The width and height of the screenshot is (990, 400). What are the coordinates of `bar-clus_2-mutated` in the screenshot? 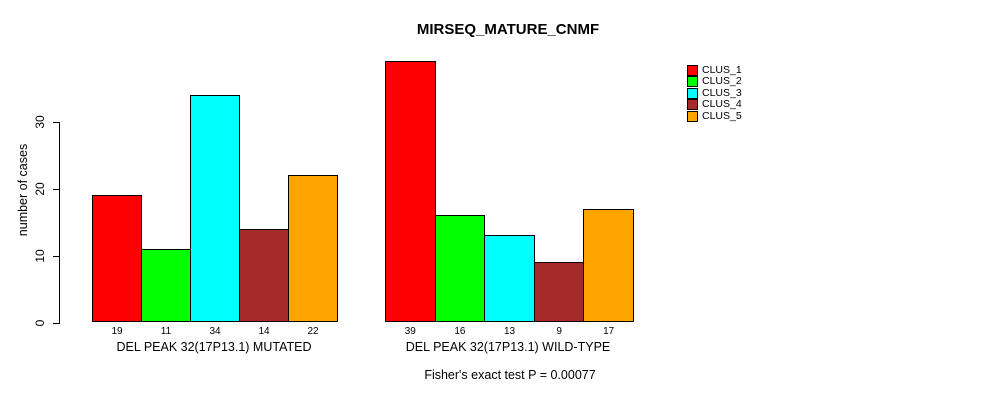 It's located at (166, 285).